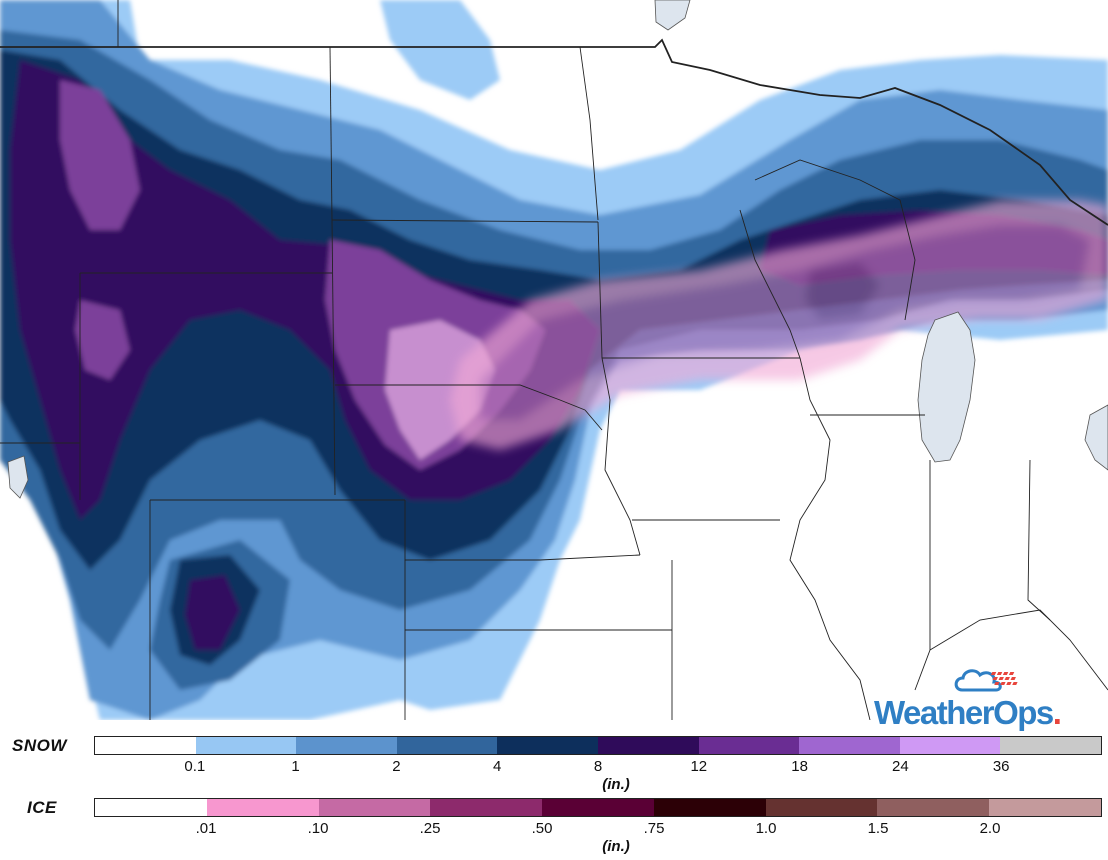 The width and height of the screenshot is (1108, 860). What do you see at coordinates (830, 538) in the screenshot?
I see `border-mississippi` at bounding box center [830, 538].